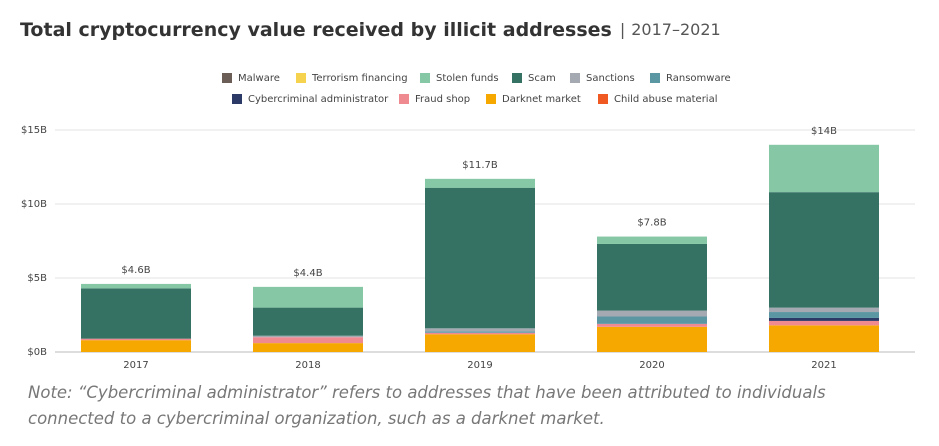 This screenshot has width=939, height=446. What do you see at coordinates (542, 78) in the screenshot?
I see `legend-label: Scam` at bounding box center [542, 78].